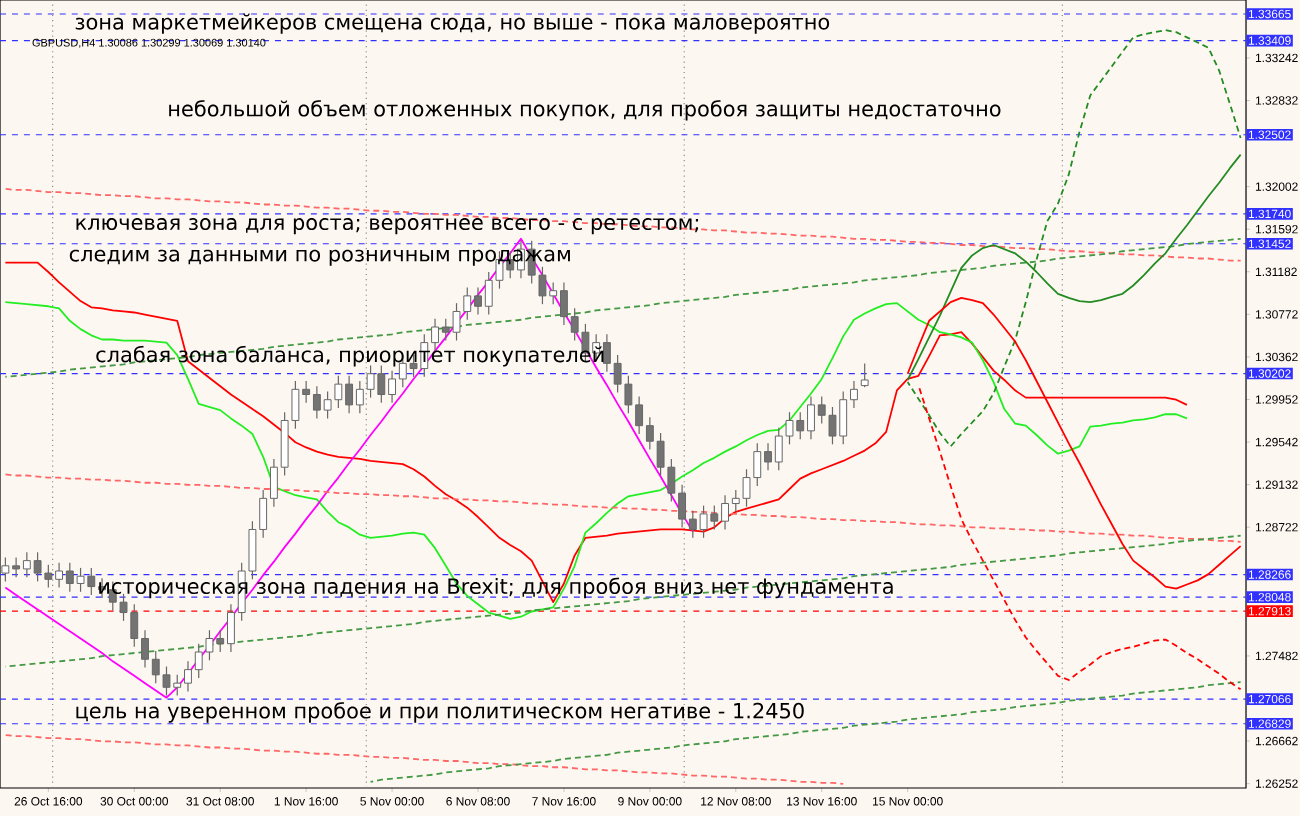 Image resolution: width=1300 pixels, height=816 pixels. Describe the element at coordinates (585, 110) in the screenshot. I see `annotation: небольшой объем отложенных покупок, для пробоя защиты недостаточно` at that location.